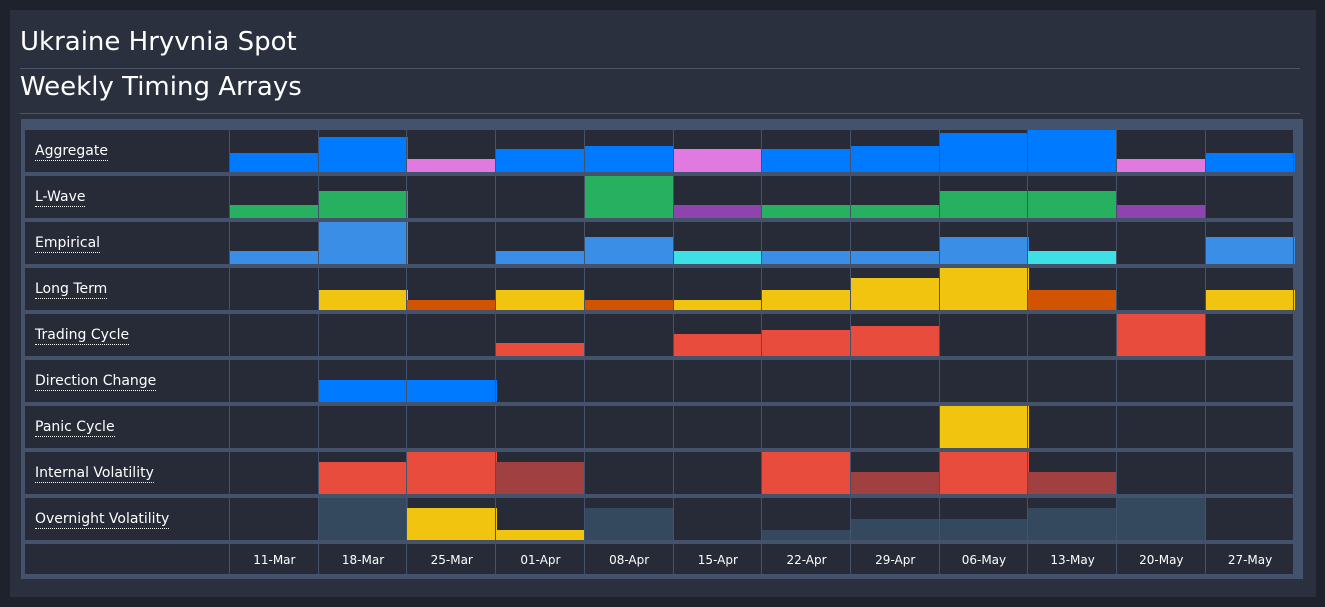 The image size is (1325, 607). I want to click on x-tick-label: 18-Mar, so click(363, 560).